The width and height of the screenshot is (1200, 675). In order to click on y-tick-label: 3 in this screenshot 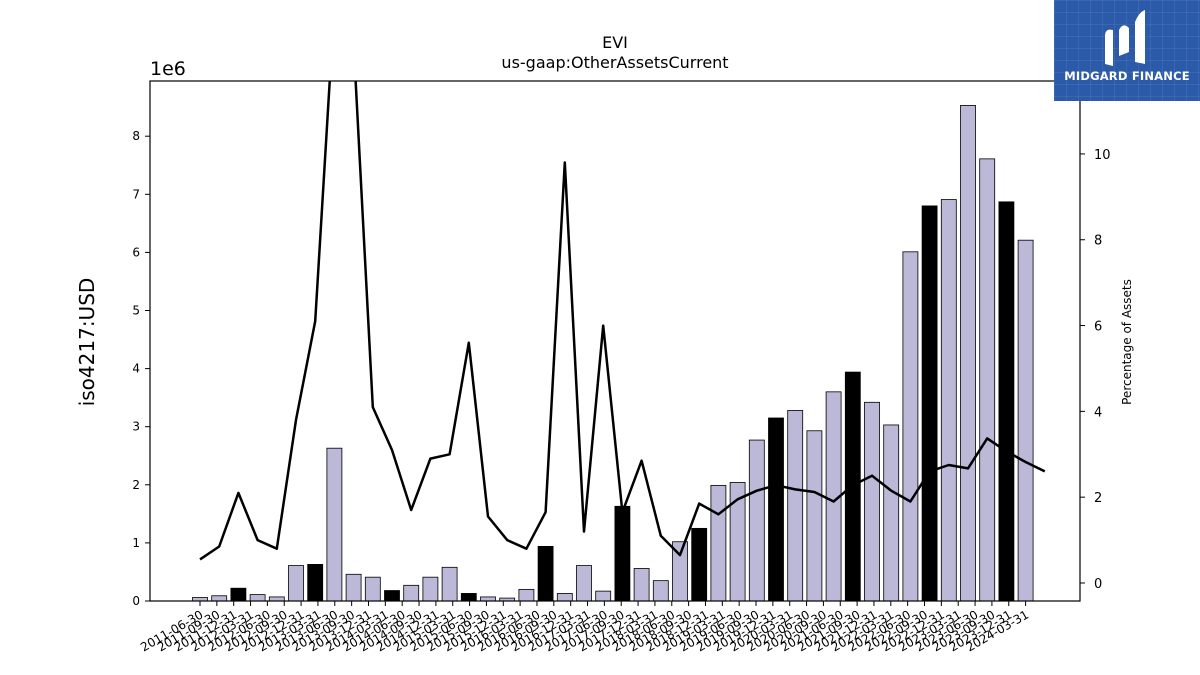, I will do `click(136, 427)`.